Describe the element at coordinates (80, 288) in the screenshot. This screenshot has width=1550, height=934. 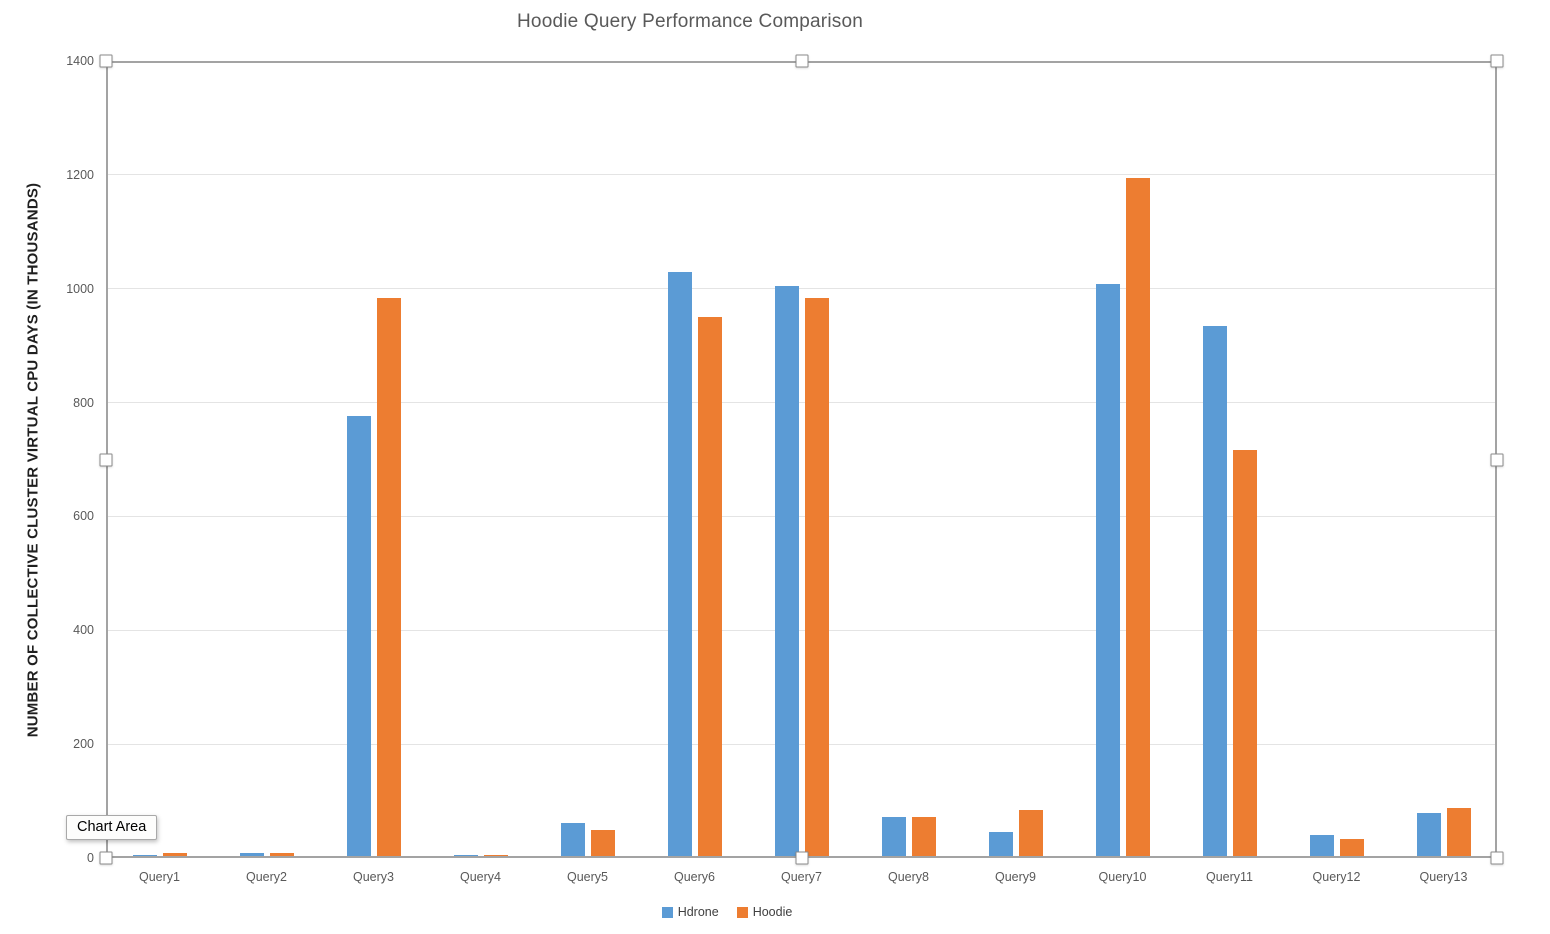
I see `y-tick-label-1000: 1000` at that location.